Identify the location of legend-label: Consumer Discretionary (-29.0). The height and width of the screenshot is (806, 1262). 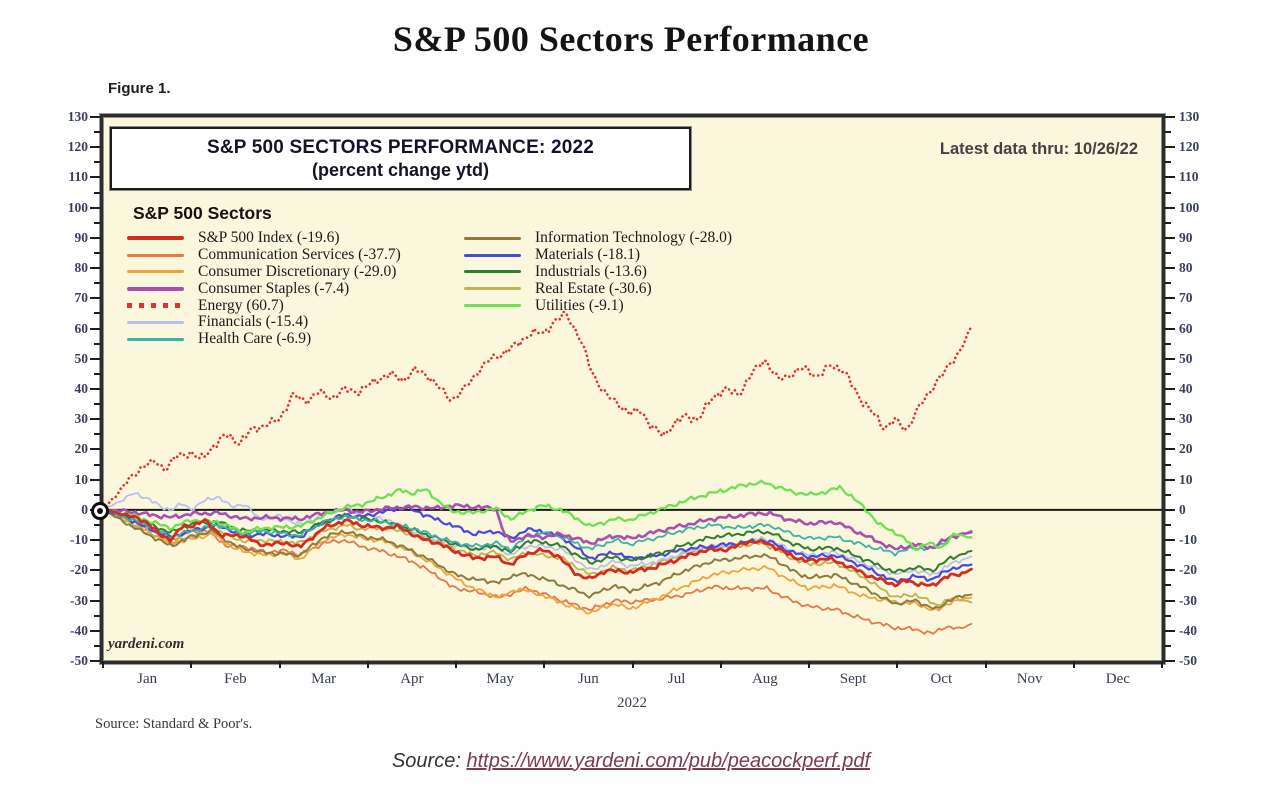
(297, 271).